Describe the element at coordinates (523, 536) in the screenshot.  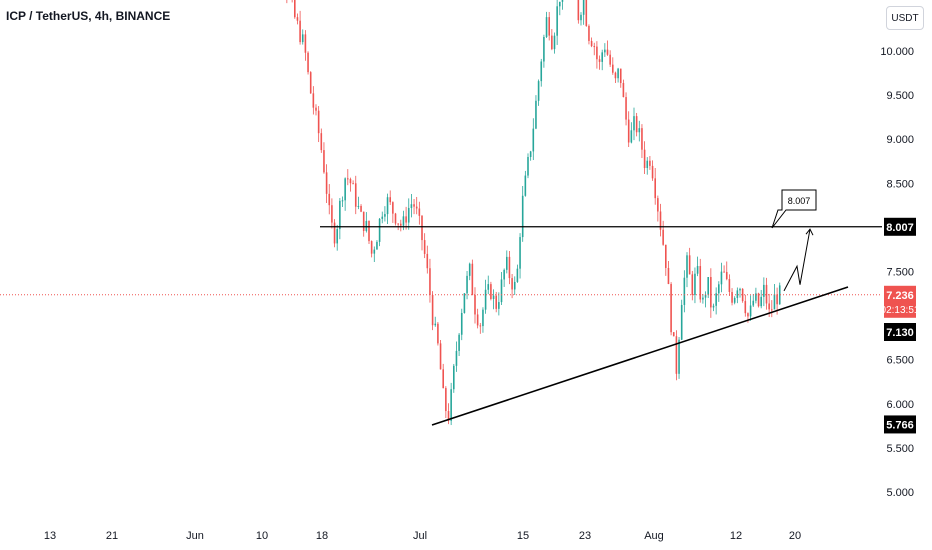
I see `time-tick-label: 15` at that location.